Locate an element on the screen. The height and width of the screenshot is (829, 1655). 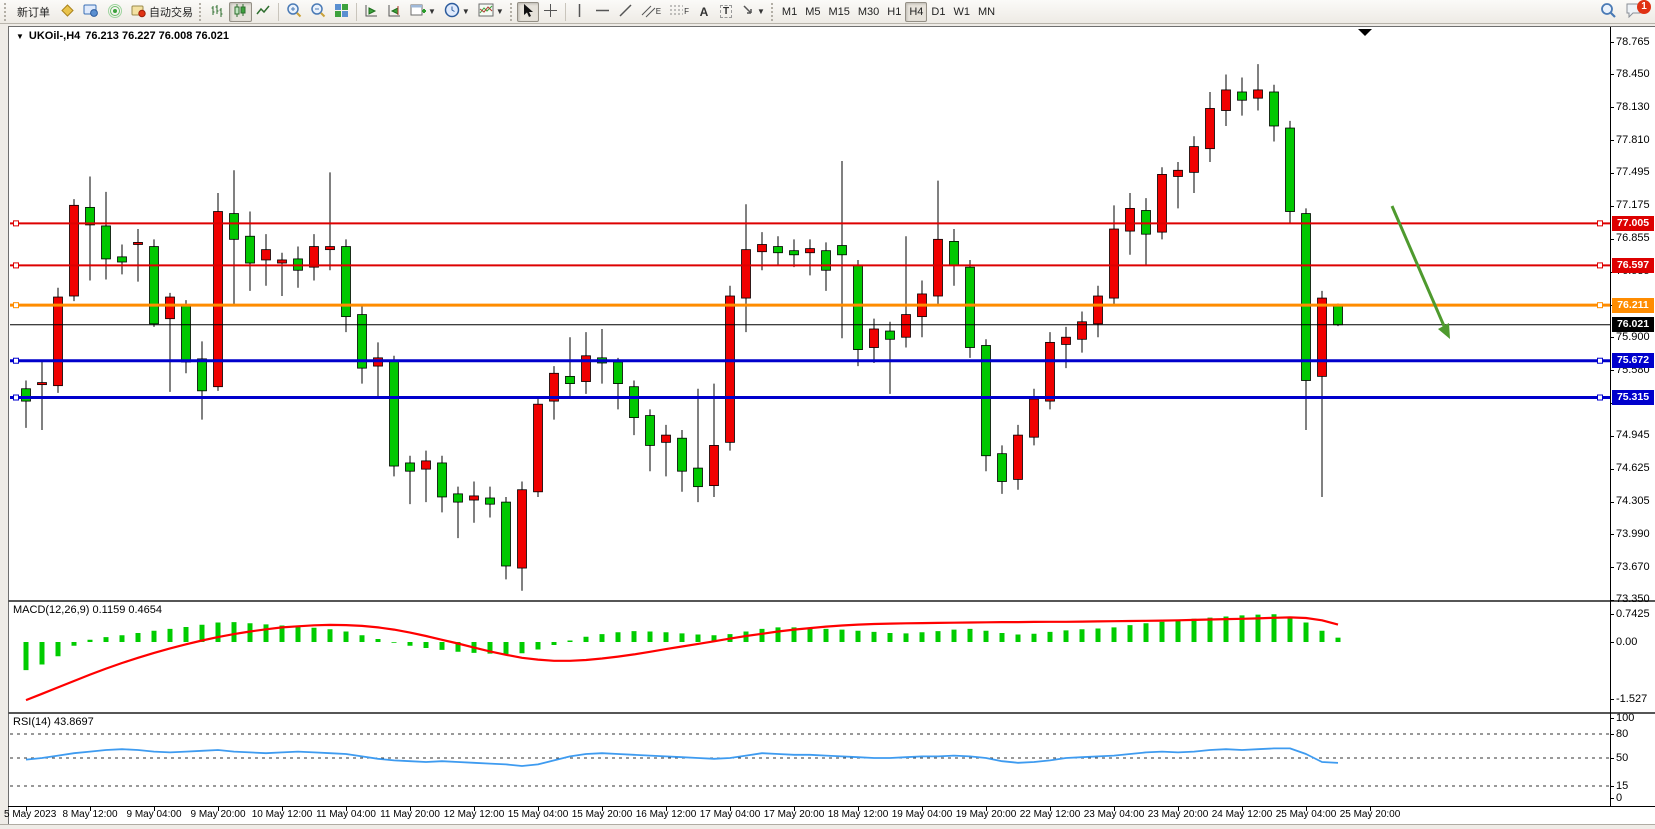
rsi-scale-label: 50 is located at coordinates (1622, 757).